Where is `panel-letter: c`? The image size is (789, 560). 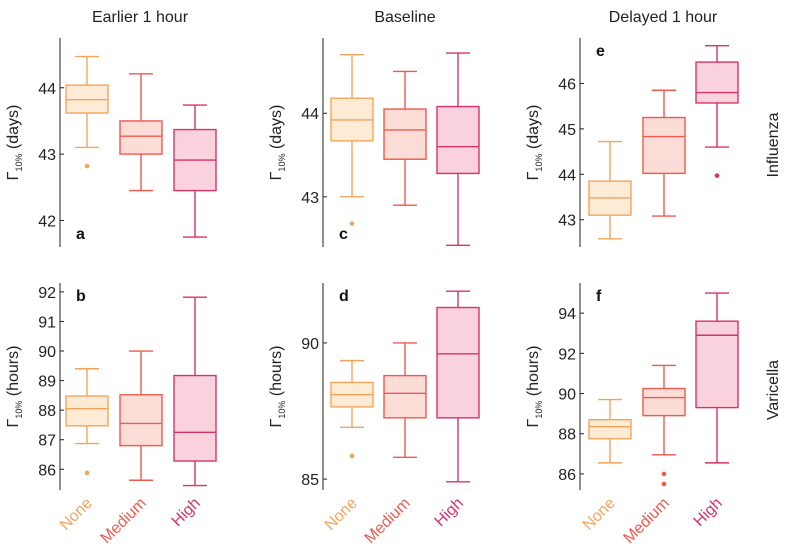 panel-letter: c is located at coordinates (343, 234).